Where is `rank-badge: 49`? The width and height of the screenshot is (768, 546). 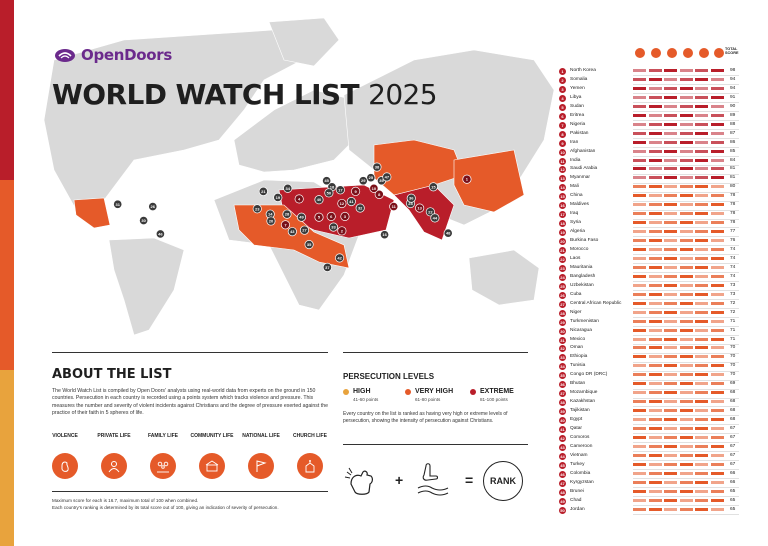 rank-badge: 49 is located at coordinates (562, 501).